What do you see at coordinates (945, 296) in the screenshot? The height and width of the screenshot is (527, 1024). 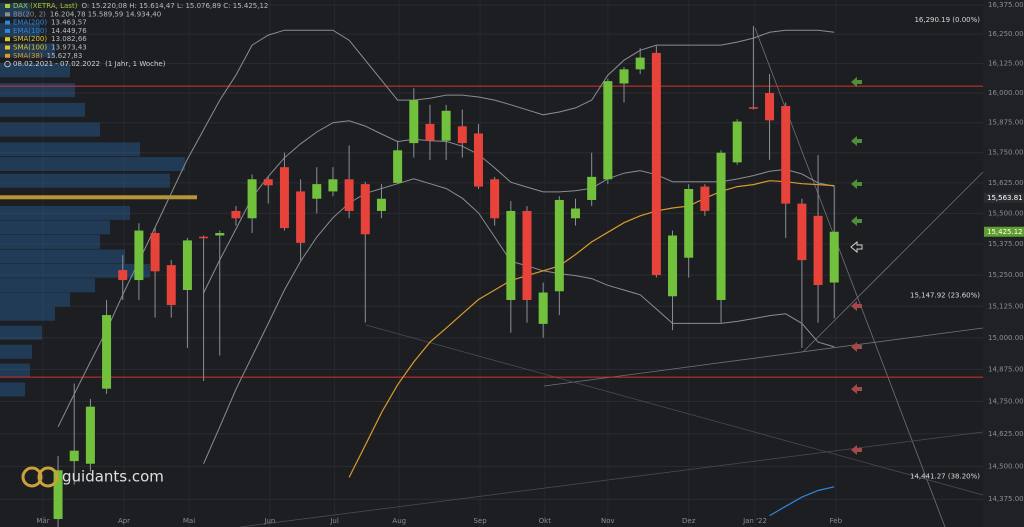 I see `fib-label: 15,147.92 (23.60%)` at bounding box center [945, 296].